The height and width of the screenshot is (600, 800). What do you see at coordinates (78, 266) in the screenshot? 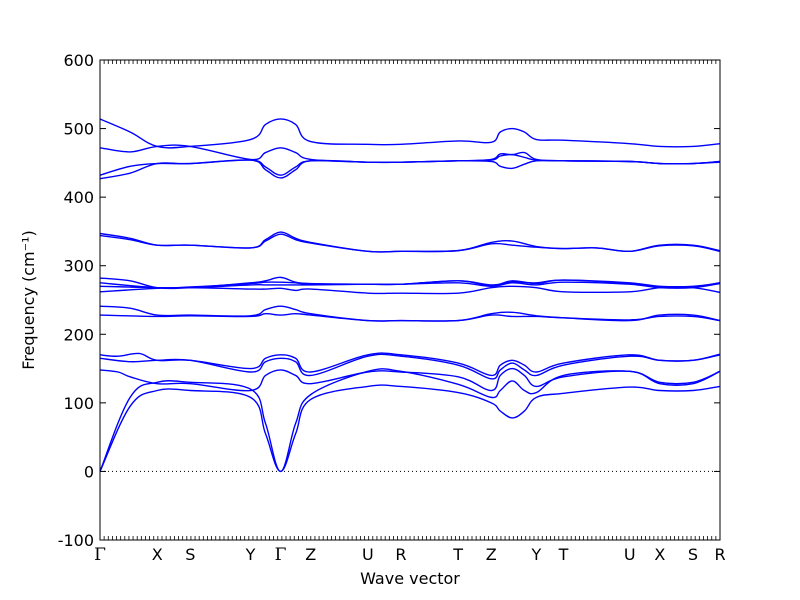
I see `y-tick-label: 300` at bounding box center [78, 266].